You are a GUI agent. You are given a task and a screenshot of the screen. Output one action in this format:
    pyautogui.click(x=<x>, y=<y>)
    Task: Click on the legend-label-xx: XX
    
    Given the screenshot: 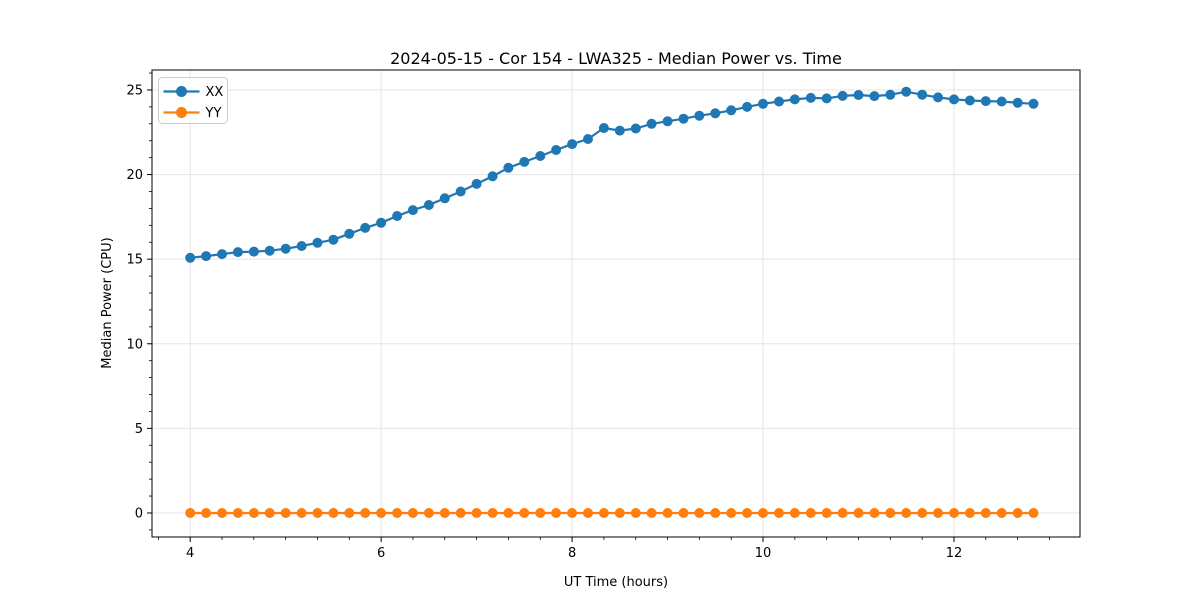 What is the action you would take?
    pyautogui.click(x=215, y=92)
    